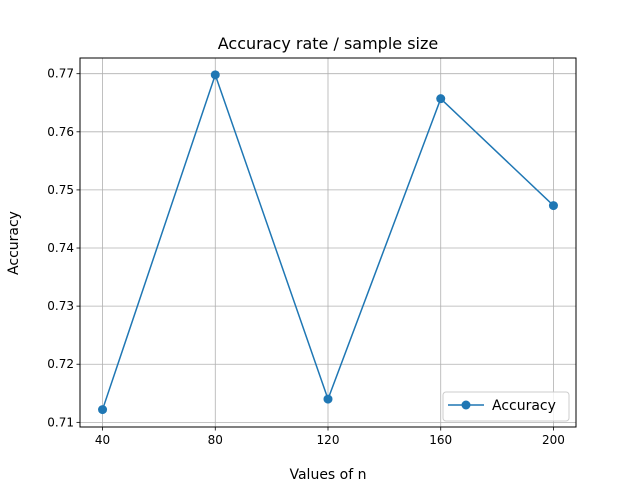 The width and height of the screenshot is (640, 480). Describe the element at coordinates (328, 440) in the screenshot. I see `x-tick-label: 120` at that location.